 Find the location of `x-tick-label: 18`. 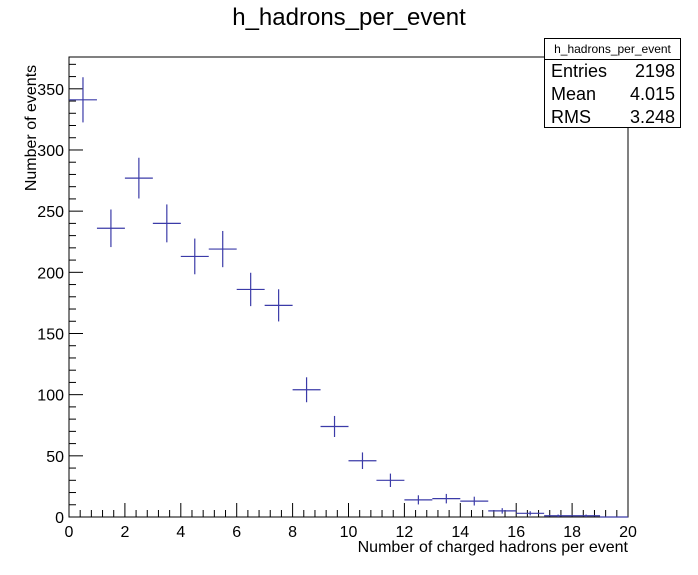

x-tick-label: 18 is located at coordinates (572, 532).